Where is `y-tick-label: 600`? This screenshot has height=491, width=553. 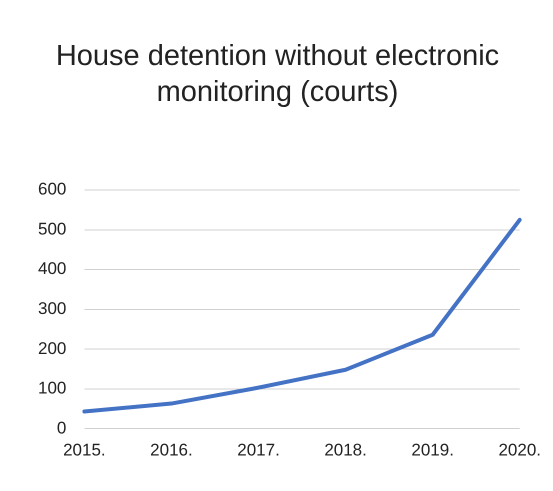 y-tick-label: 600 is located at coordinates (52, 189).